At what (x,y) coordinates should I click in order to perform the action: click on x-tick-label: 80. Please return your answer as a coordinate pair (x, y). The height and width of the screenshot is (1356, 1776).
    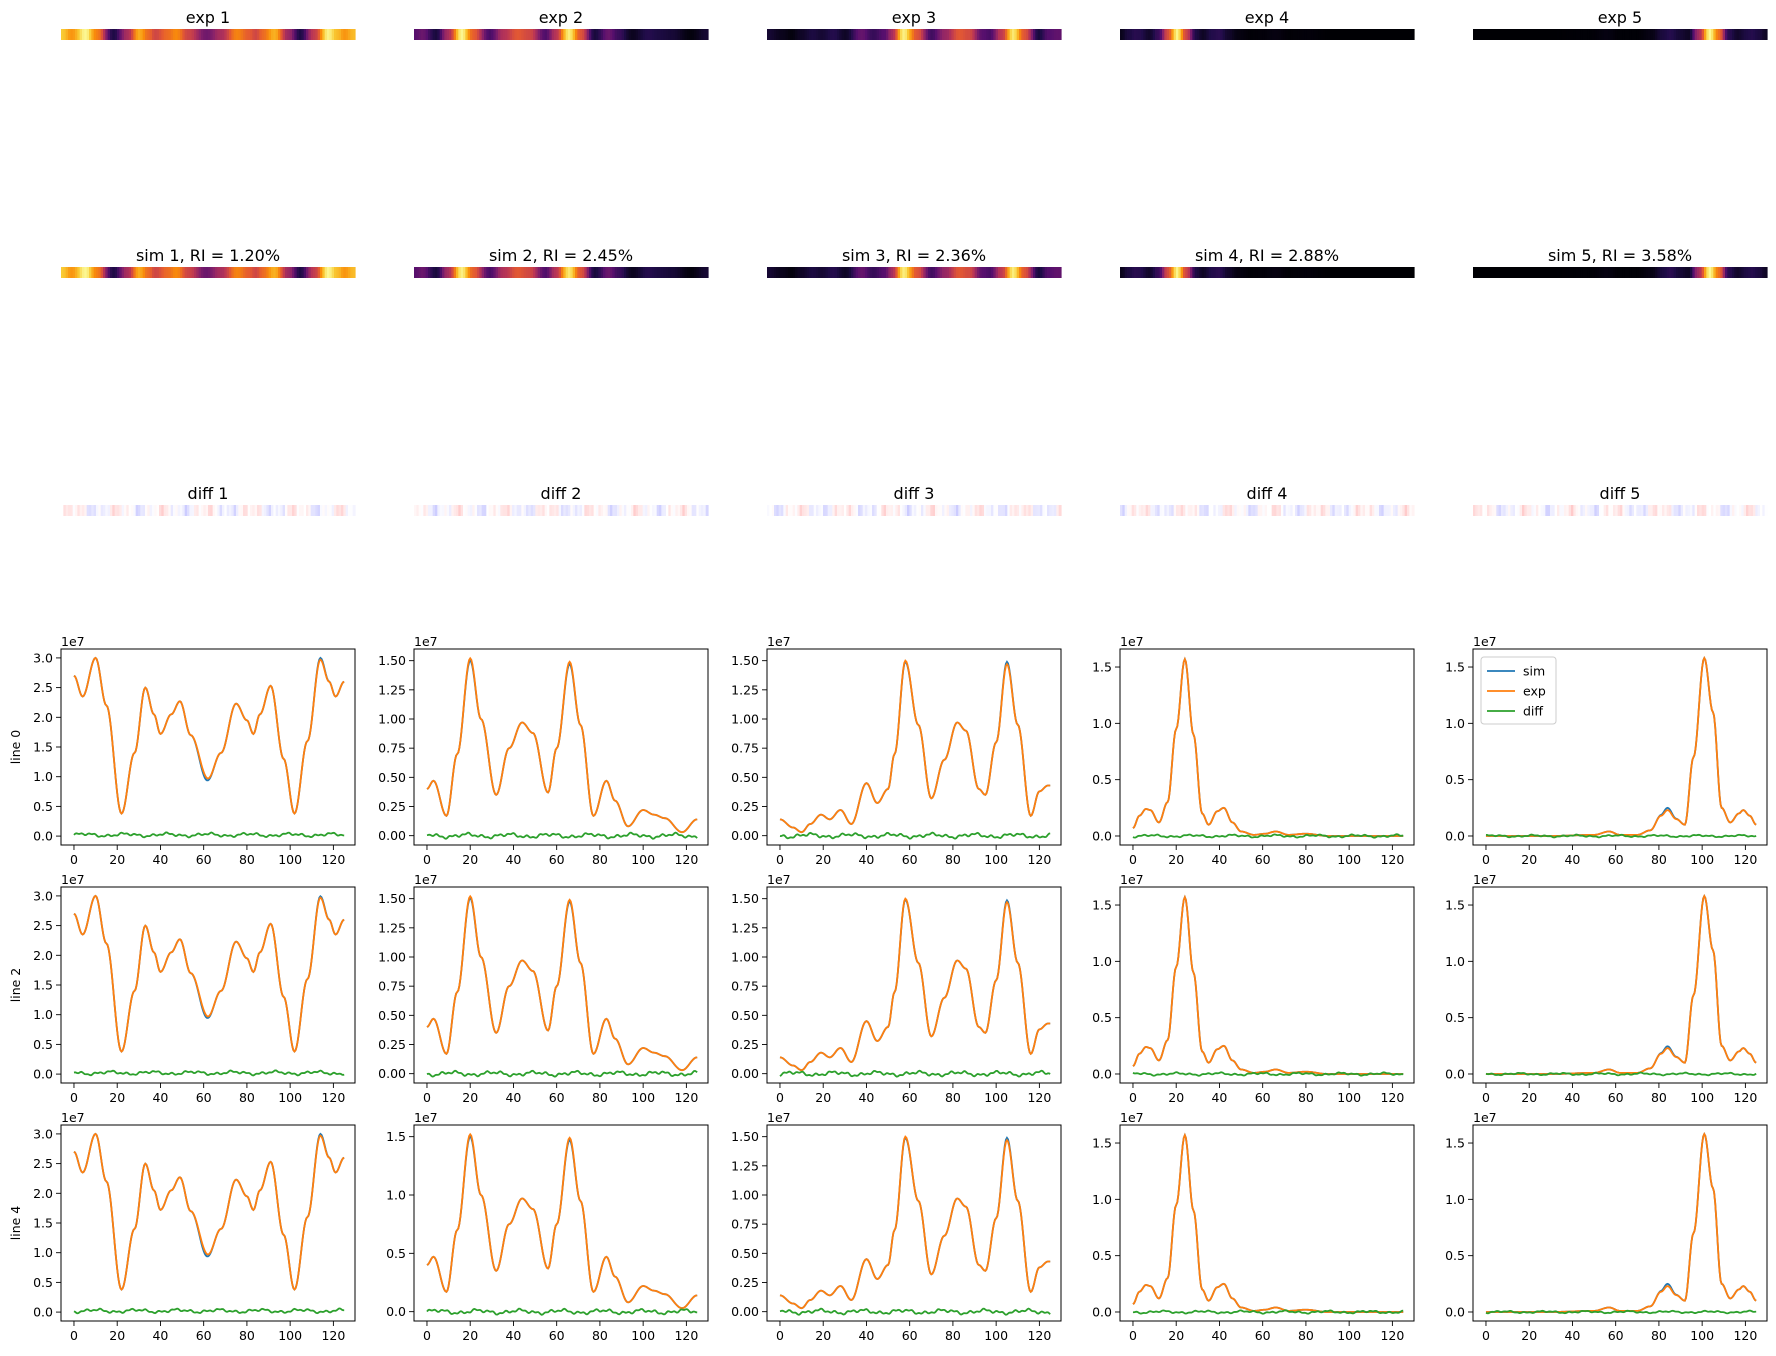
    Looking at the image, I should click on (1659, 1335).